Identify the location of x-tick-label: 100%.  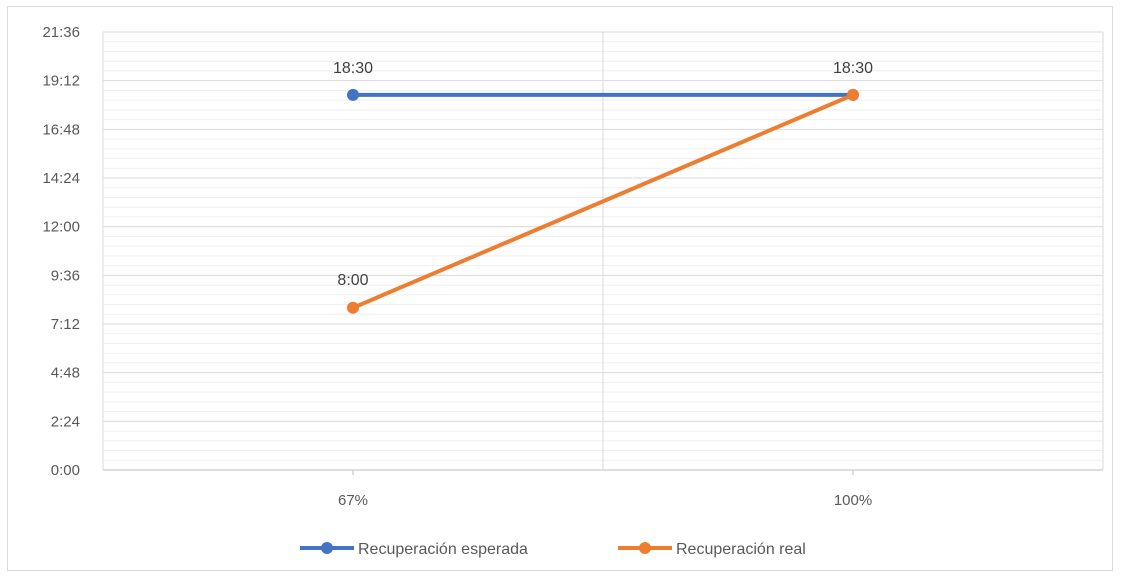
(853, 500).